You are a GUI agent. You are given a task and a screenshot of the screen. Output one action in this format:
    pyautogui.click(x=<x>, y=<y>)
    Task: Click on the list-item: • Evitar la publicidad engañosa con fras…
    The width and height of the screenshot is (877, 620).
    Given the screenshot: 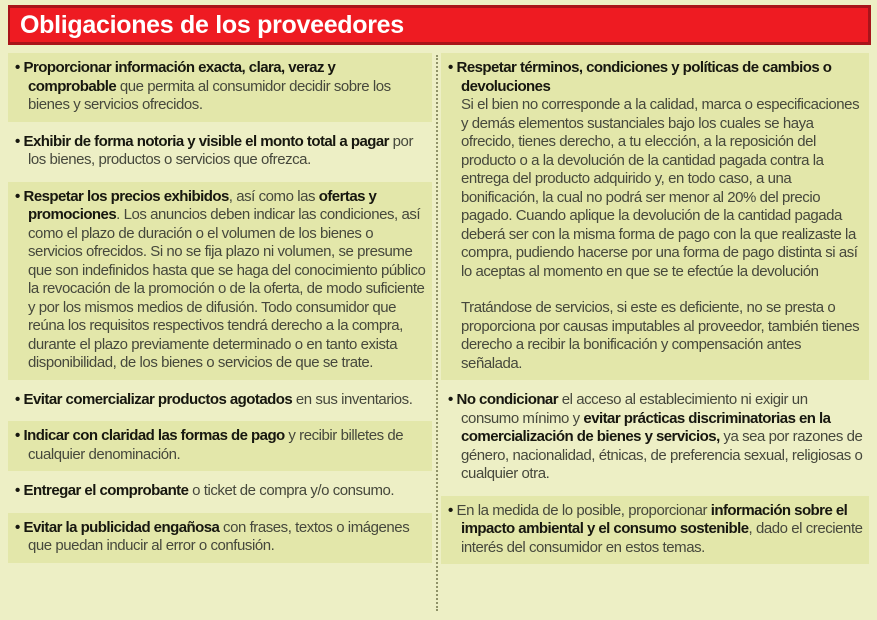 What is the action you would take?
    pyautogui.click(x=220, y=537)
    